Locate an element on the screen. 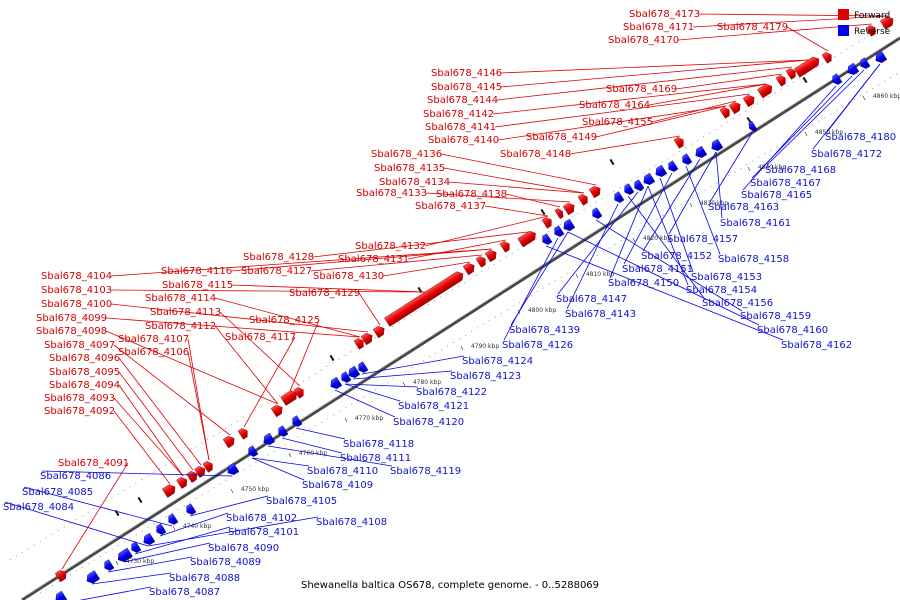  forward-gene-label: Sbal678_4113 is located at coordinates (185, 312).